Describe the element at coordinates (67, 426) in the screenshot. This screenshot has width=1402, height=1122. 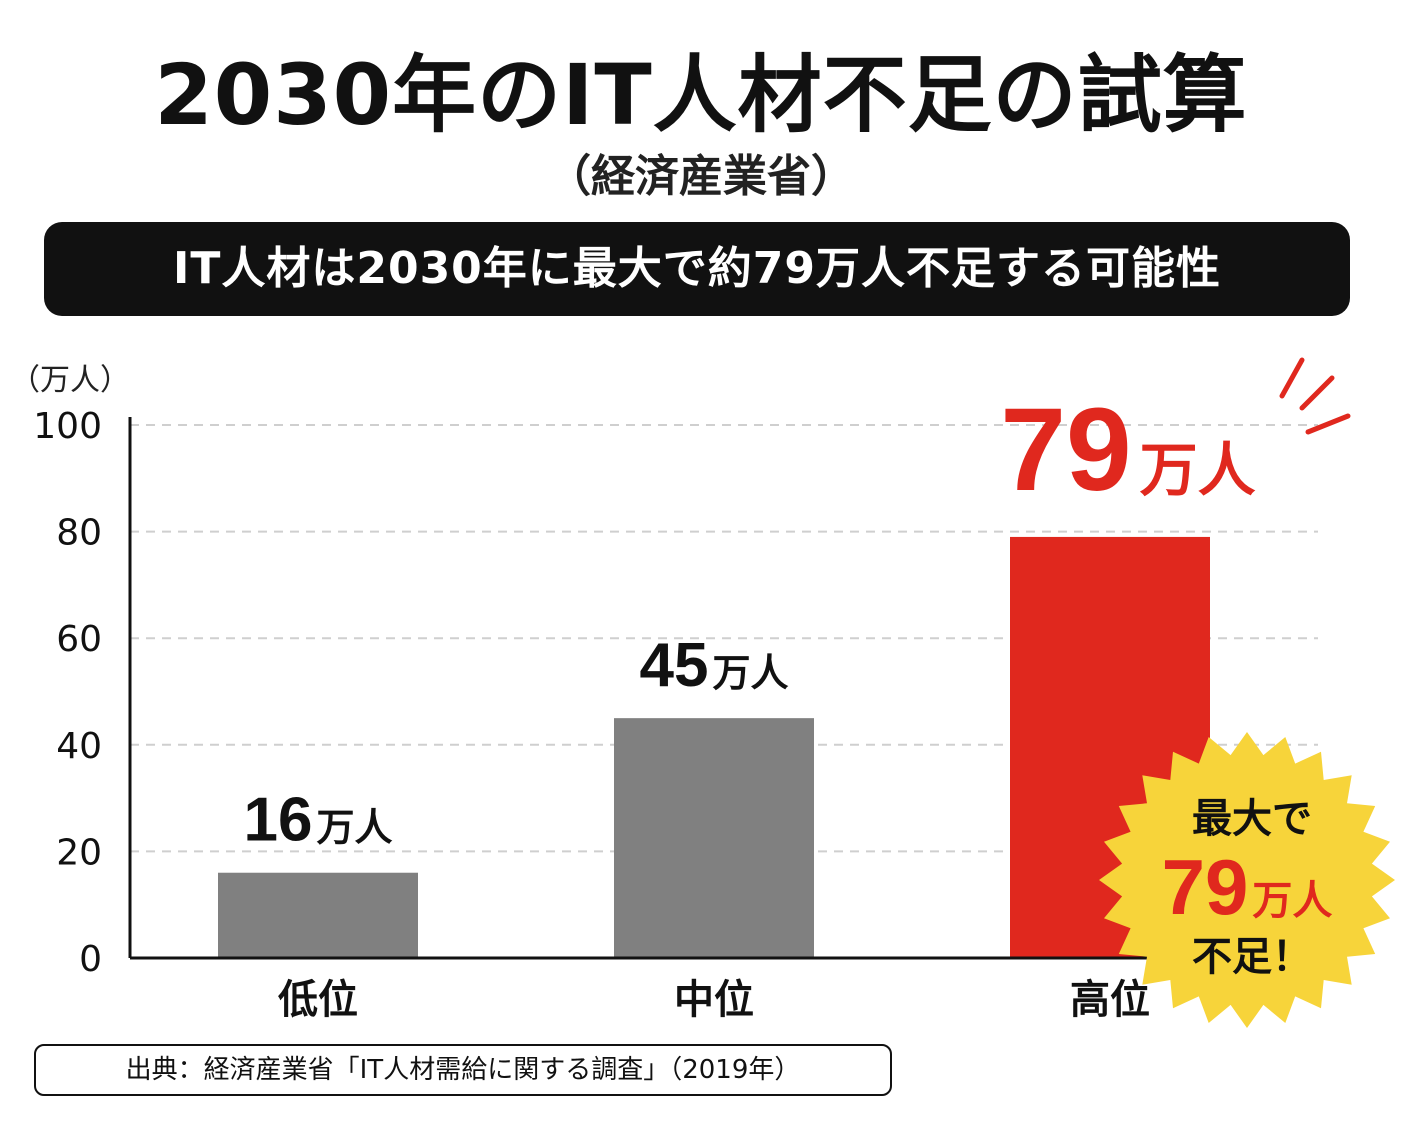
I see `y-tick-label: 100` at that location.